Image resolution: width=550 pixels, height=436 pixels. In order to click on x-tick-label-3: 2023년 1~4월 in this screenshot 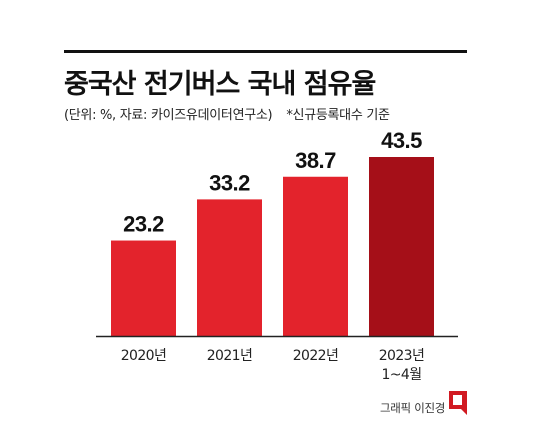, I will do `click(402, 365)`.